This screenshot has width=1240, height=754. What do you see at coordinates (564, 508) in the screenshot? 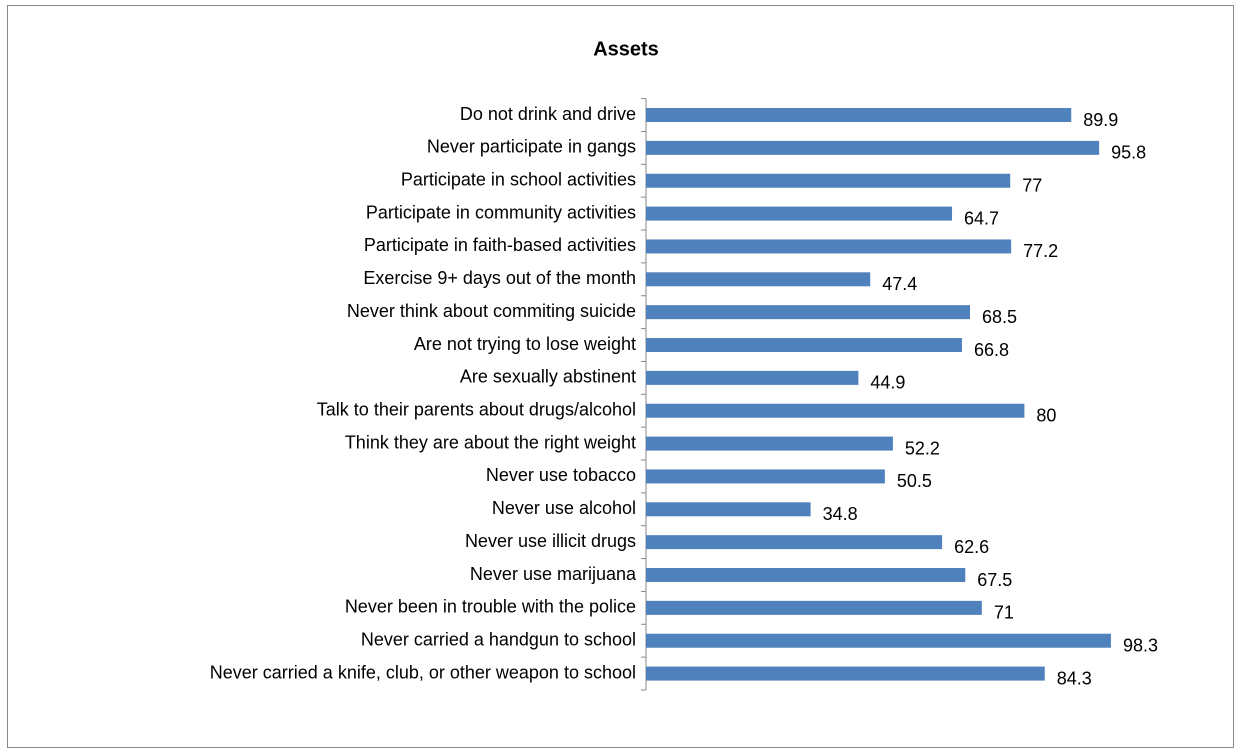
I see `y-tick-label: Never use alcohol` at bounding box center [564, 508].